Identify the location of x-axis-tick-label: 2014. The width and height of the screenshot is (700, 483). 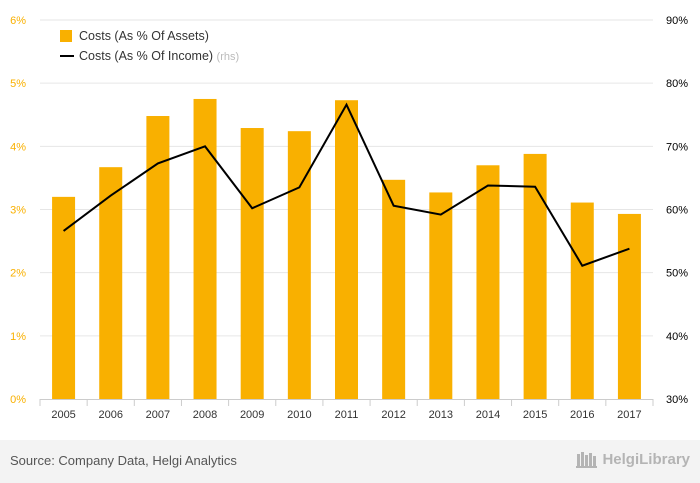
(488, 415).